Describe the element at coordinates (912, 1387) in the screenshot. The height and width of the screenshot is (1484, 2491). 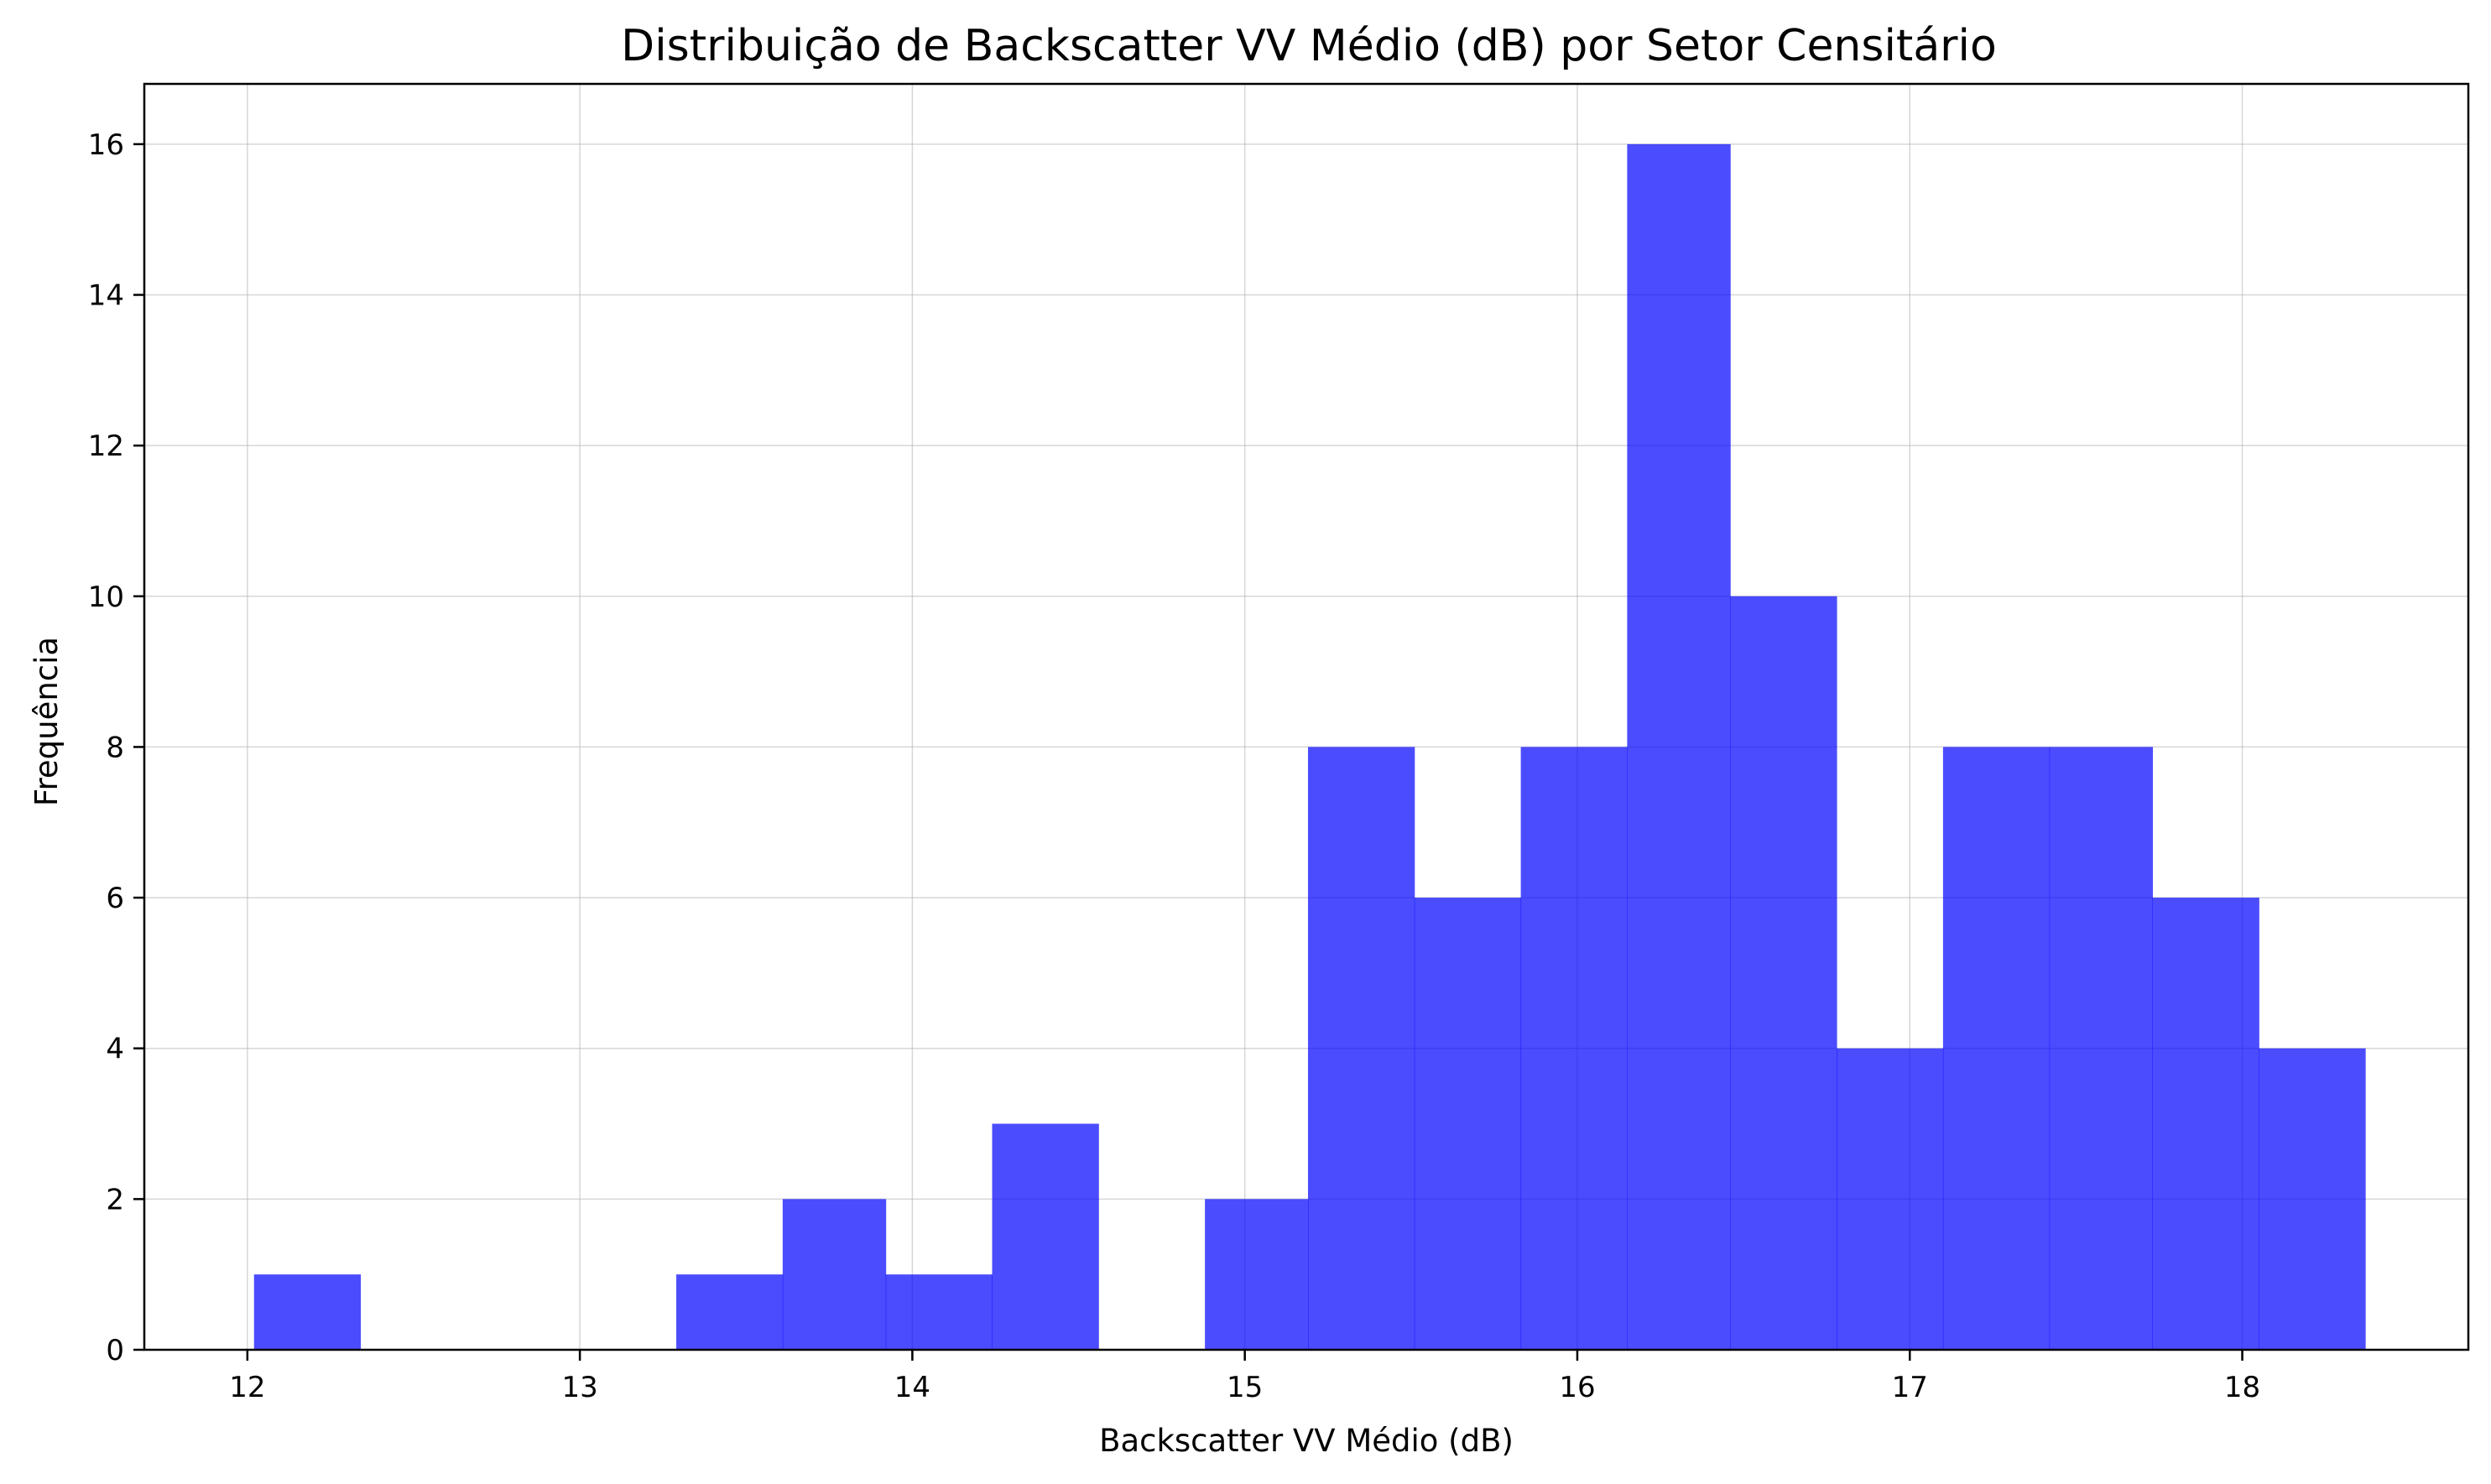
I see `x-tick-label: 14` at that location.